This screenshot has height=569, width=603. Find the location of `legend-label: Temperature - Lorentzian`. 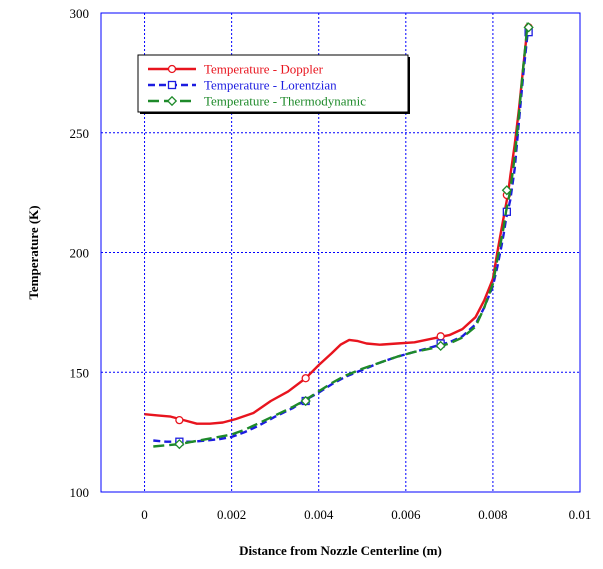

legend-label: Temperature - Lorentzian is located at coordinates (270, 85).